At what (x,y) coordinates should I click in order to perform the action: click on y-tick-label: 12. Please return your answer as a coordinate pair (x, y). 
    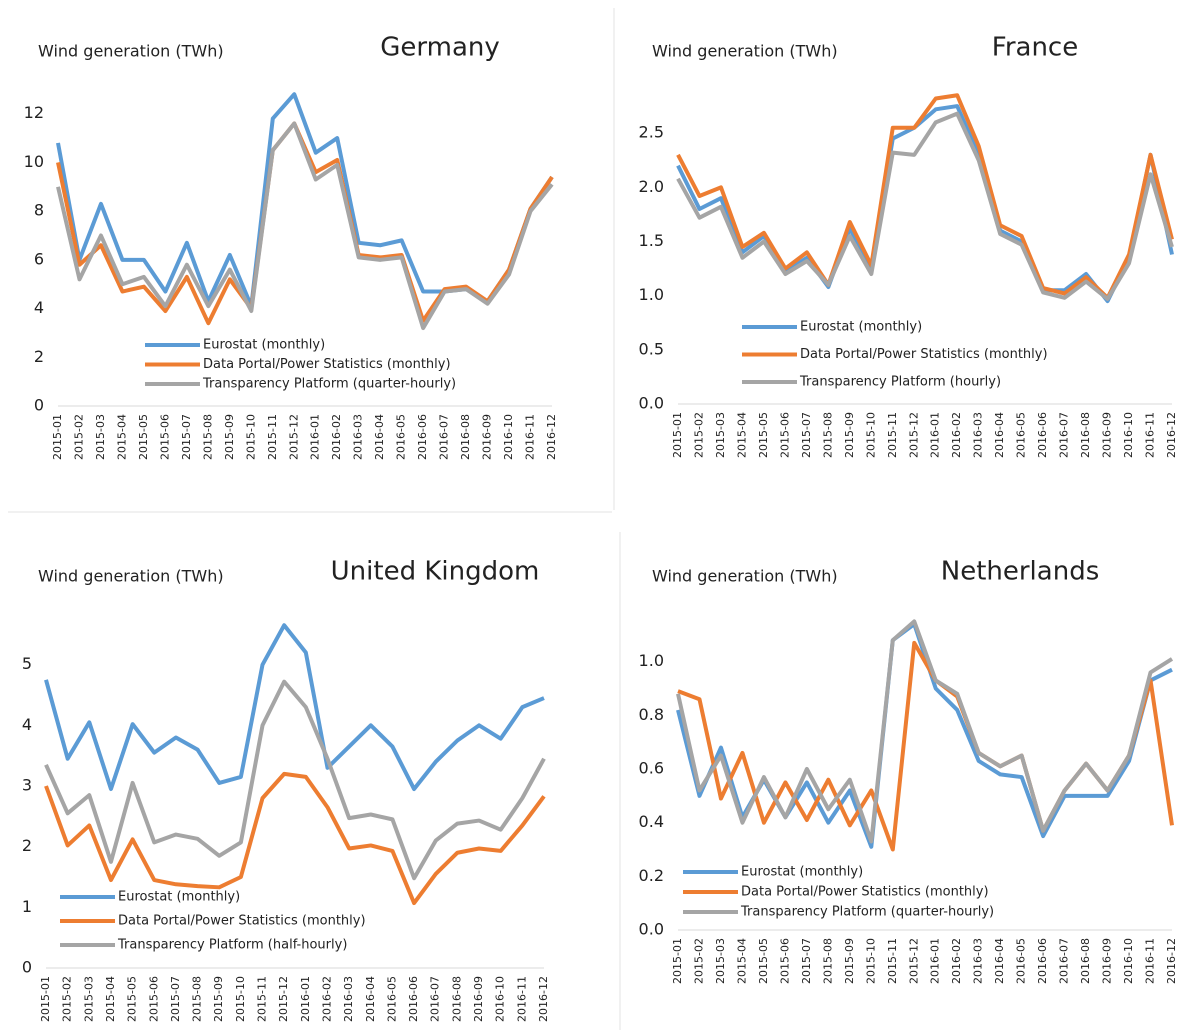
    Looking at the image, I should click on (34, 112).